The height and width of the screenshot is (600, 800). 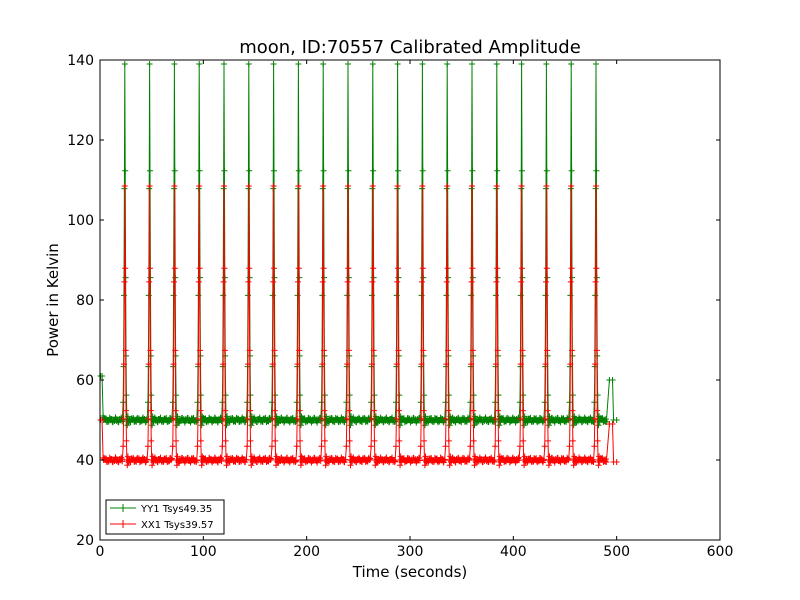 I want to click on y-tick-label: 20, so click(x=85, y=541).